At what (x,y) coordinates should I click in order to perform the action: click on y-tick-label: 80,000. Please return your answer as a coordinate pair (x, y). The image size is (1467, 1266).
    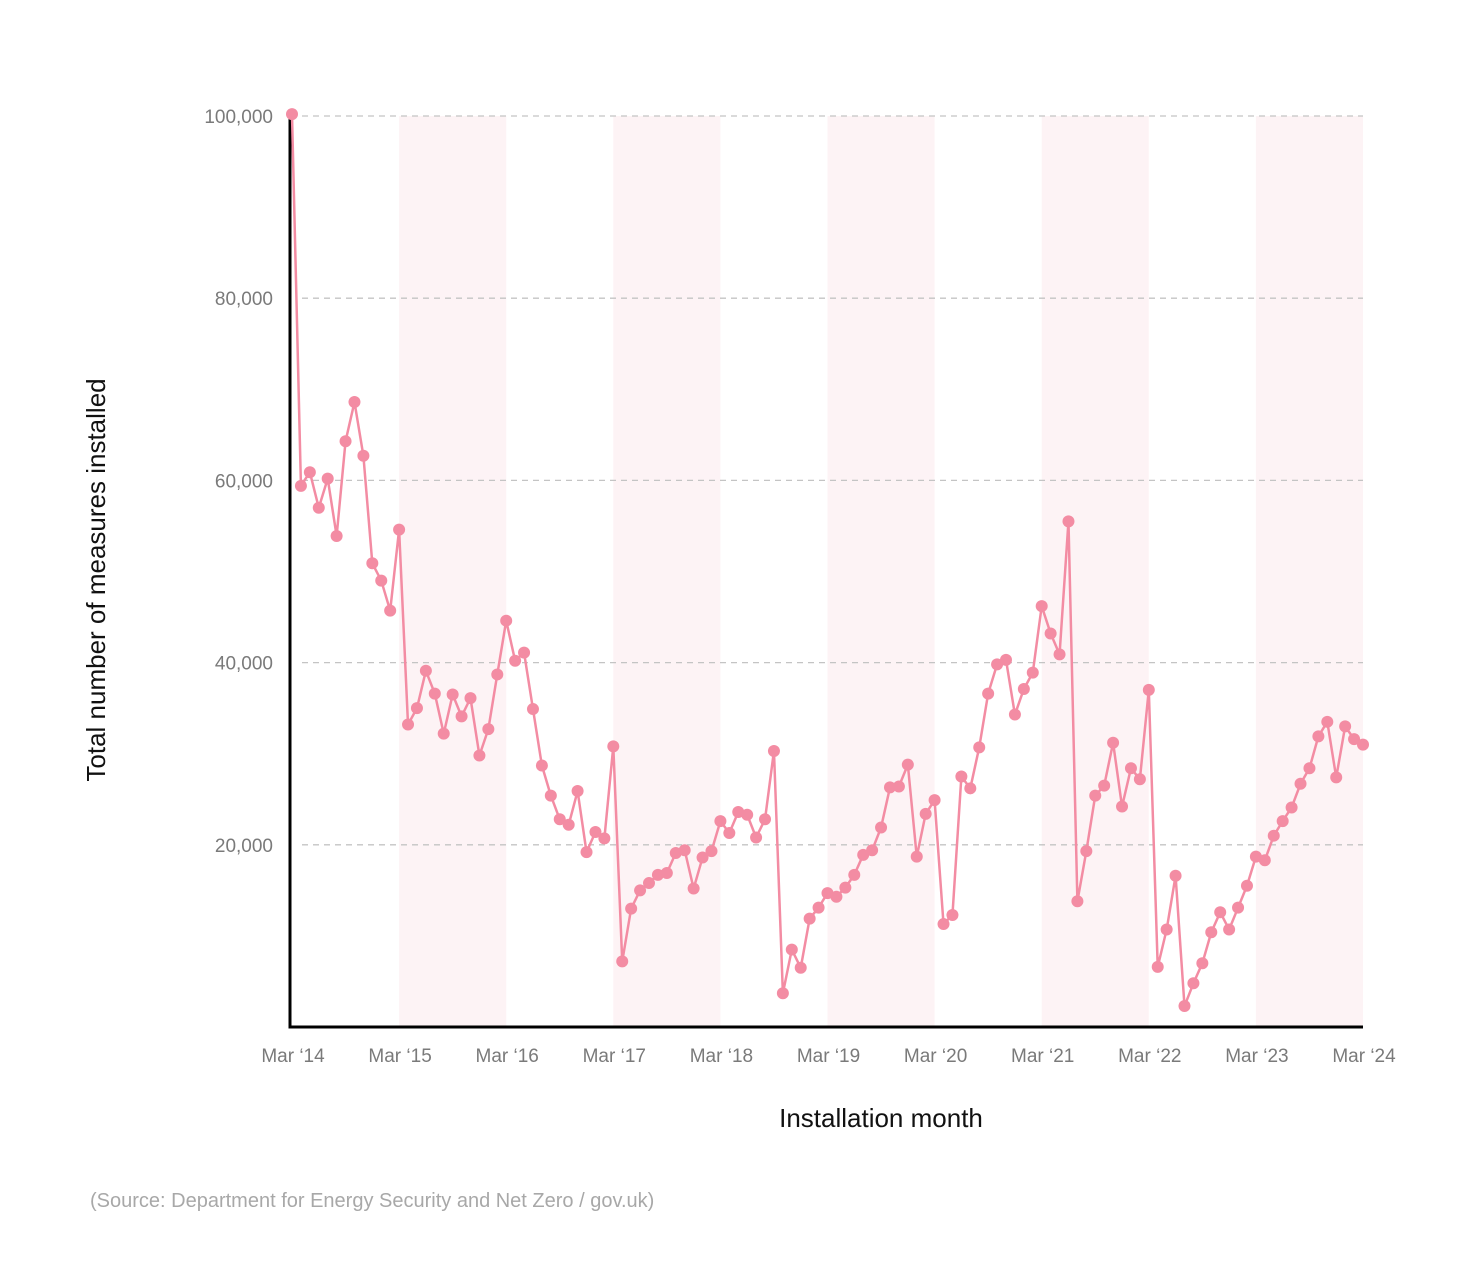
    Looking at the image, I should click on (244, 299).